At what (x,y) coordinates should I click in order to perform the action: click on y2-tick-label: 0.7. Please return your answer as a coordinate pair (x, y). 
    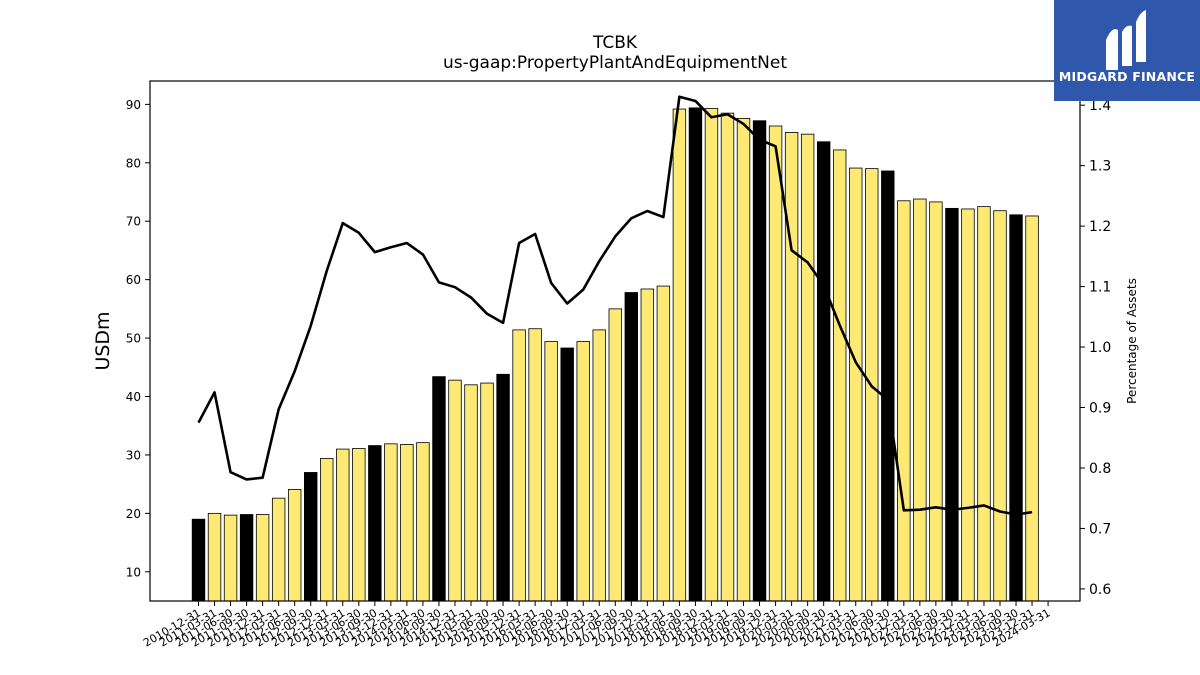
    Looking at the image, I should click on (1100, 529).